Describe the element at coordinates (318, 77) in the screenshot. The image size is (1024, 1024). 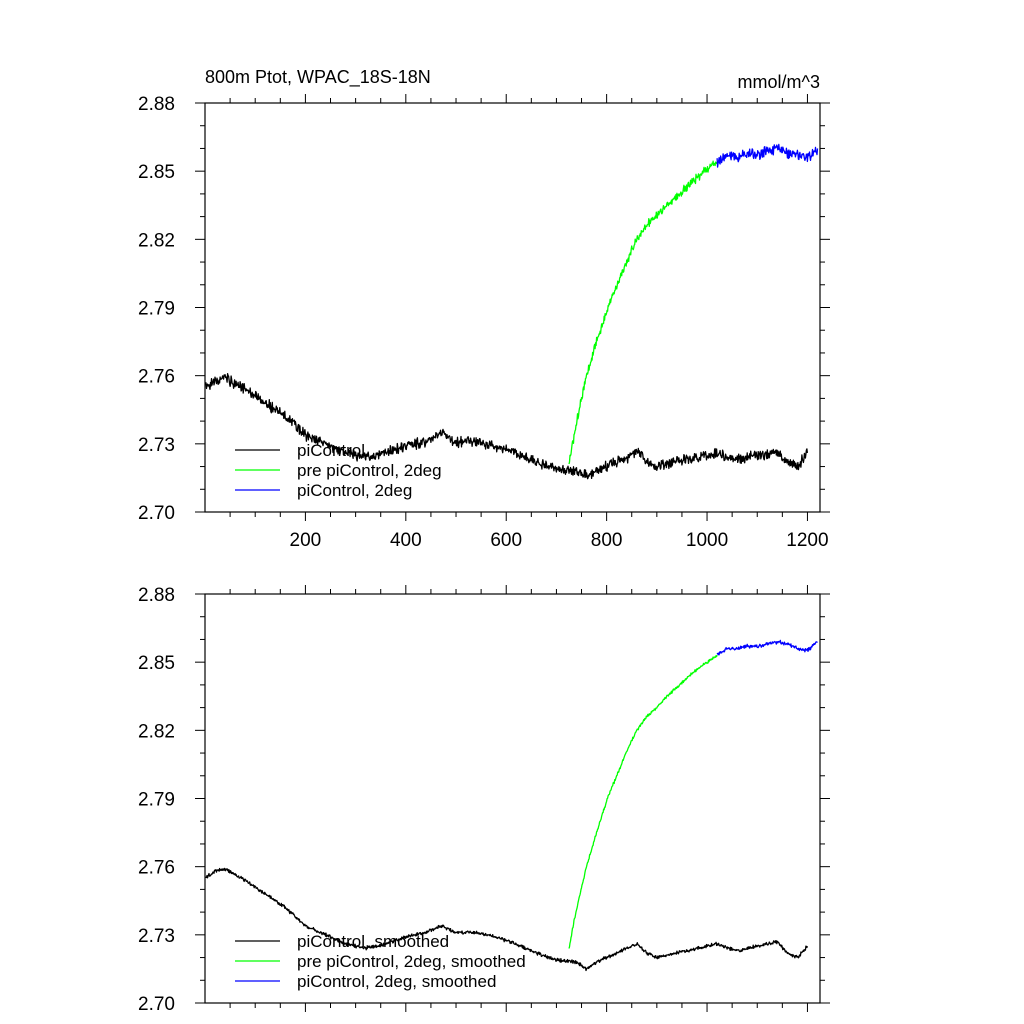
I see `chart-title: 800m Ptot, WPAC_18S-18N` at that location.